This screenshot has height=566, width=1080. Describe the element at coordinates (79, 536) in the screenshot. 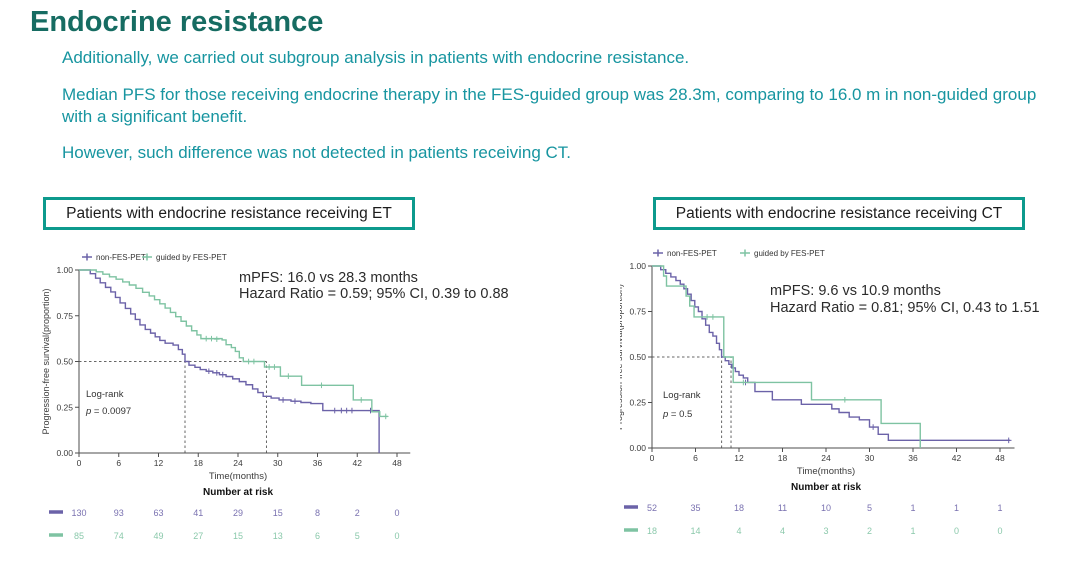

I see `risk-count: 85` at that location.